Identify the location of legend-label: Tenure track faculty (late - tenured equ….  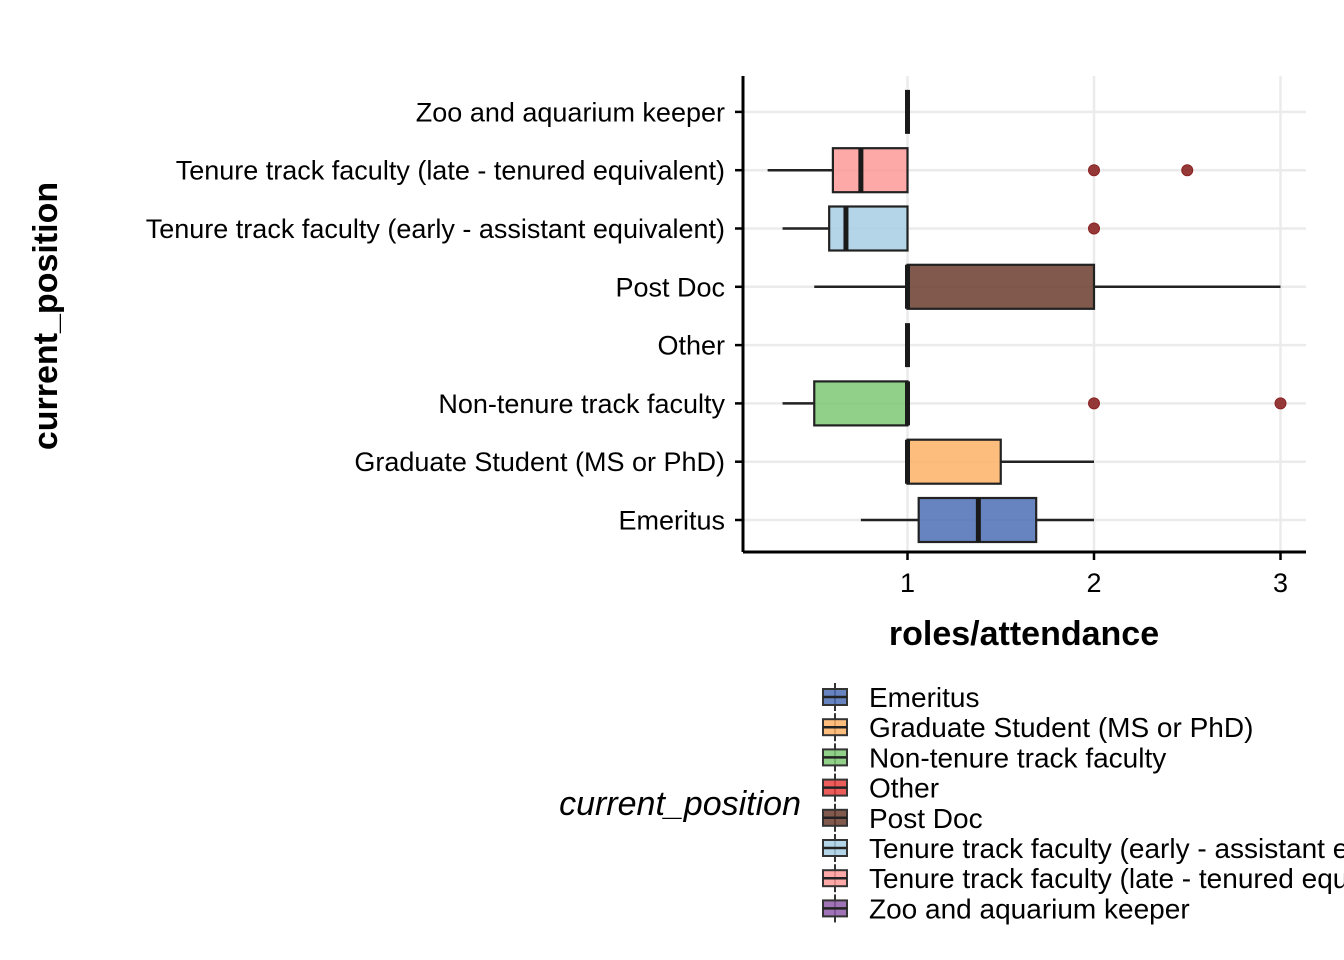
(1106, 878).